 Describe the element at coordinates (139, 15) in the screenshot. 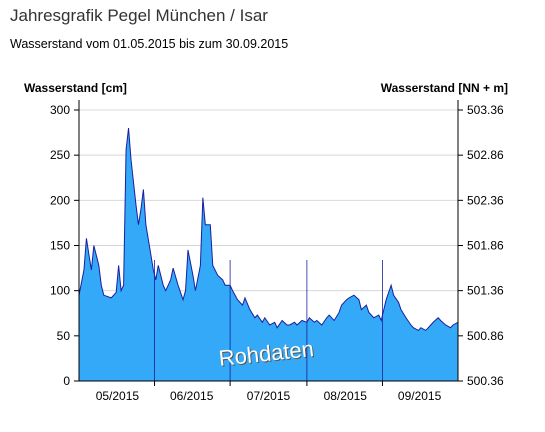

I see `chart-title: Jahresgrafik Pegel München / Isar` at that location.